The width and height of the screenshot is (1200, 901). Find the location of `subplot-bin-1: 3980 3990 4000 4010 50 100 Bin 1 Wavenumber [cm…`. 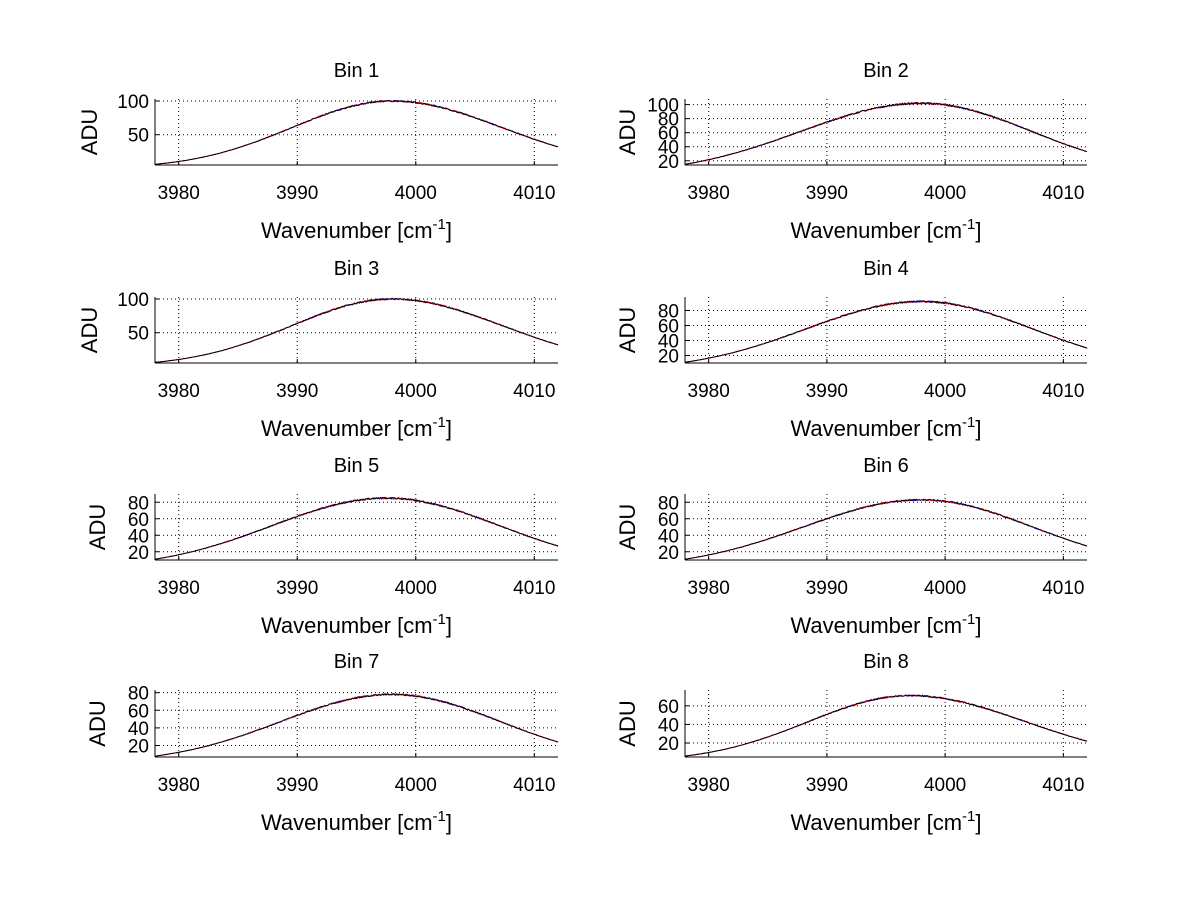

subplot-bin-1: 3980 3990 4000 4010 50 100 Bin 1 Wavenumber [cm… is located at coordinates (318, 151).